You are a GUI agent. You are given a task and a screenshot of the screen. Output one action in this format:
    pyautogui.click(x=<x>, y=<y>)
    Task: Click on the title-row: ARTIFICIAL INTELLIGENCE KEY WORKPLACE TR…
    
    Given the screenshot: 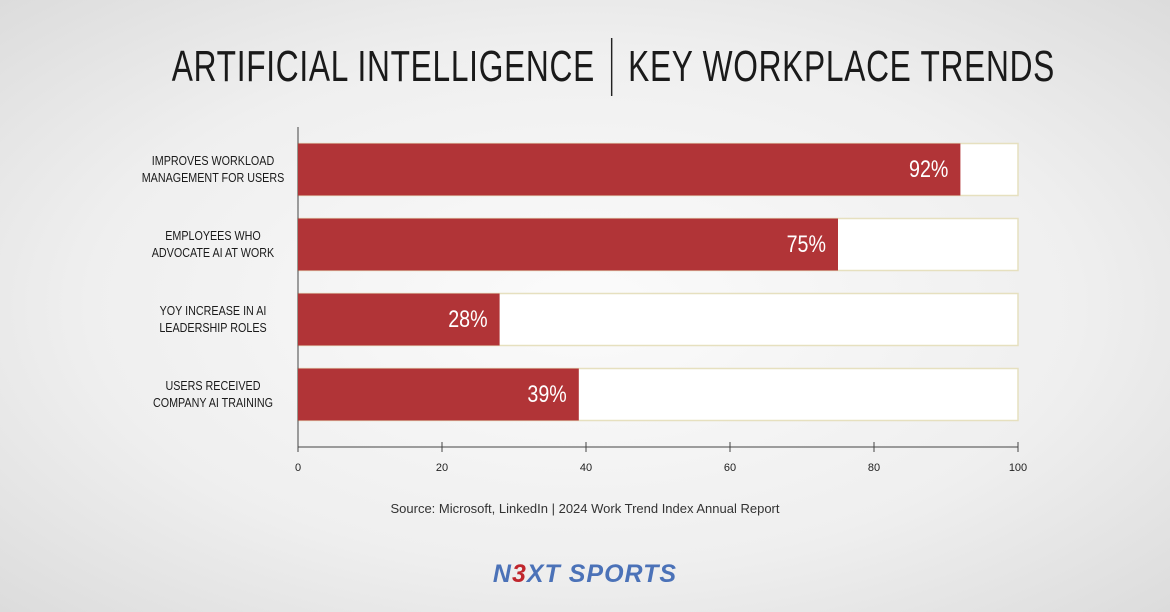 What is the action you would take?
    pyautogui.click(x=613, y=67)
    